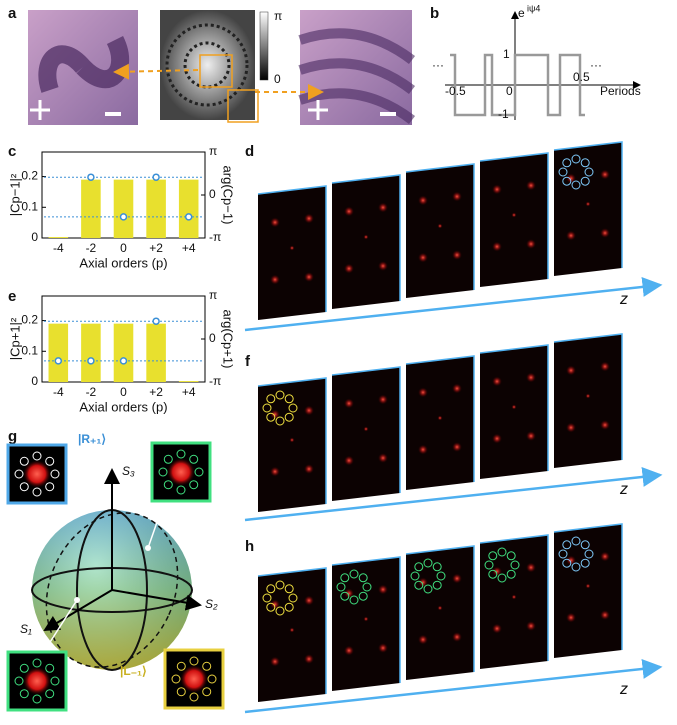 The height and width of the screenshot is (725, 677). What do you see at coordinates (189, 248) in the screenshot?
I see `x-tick-label: +4` at bounding box center [189, 248].